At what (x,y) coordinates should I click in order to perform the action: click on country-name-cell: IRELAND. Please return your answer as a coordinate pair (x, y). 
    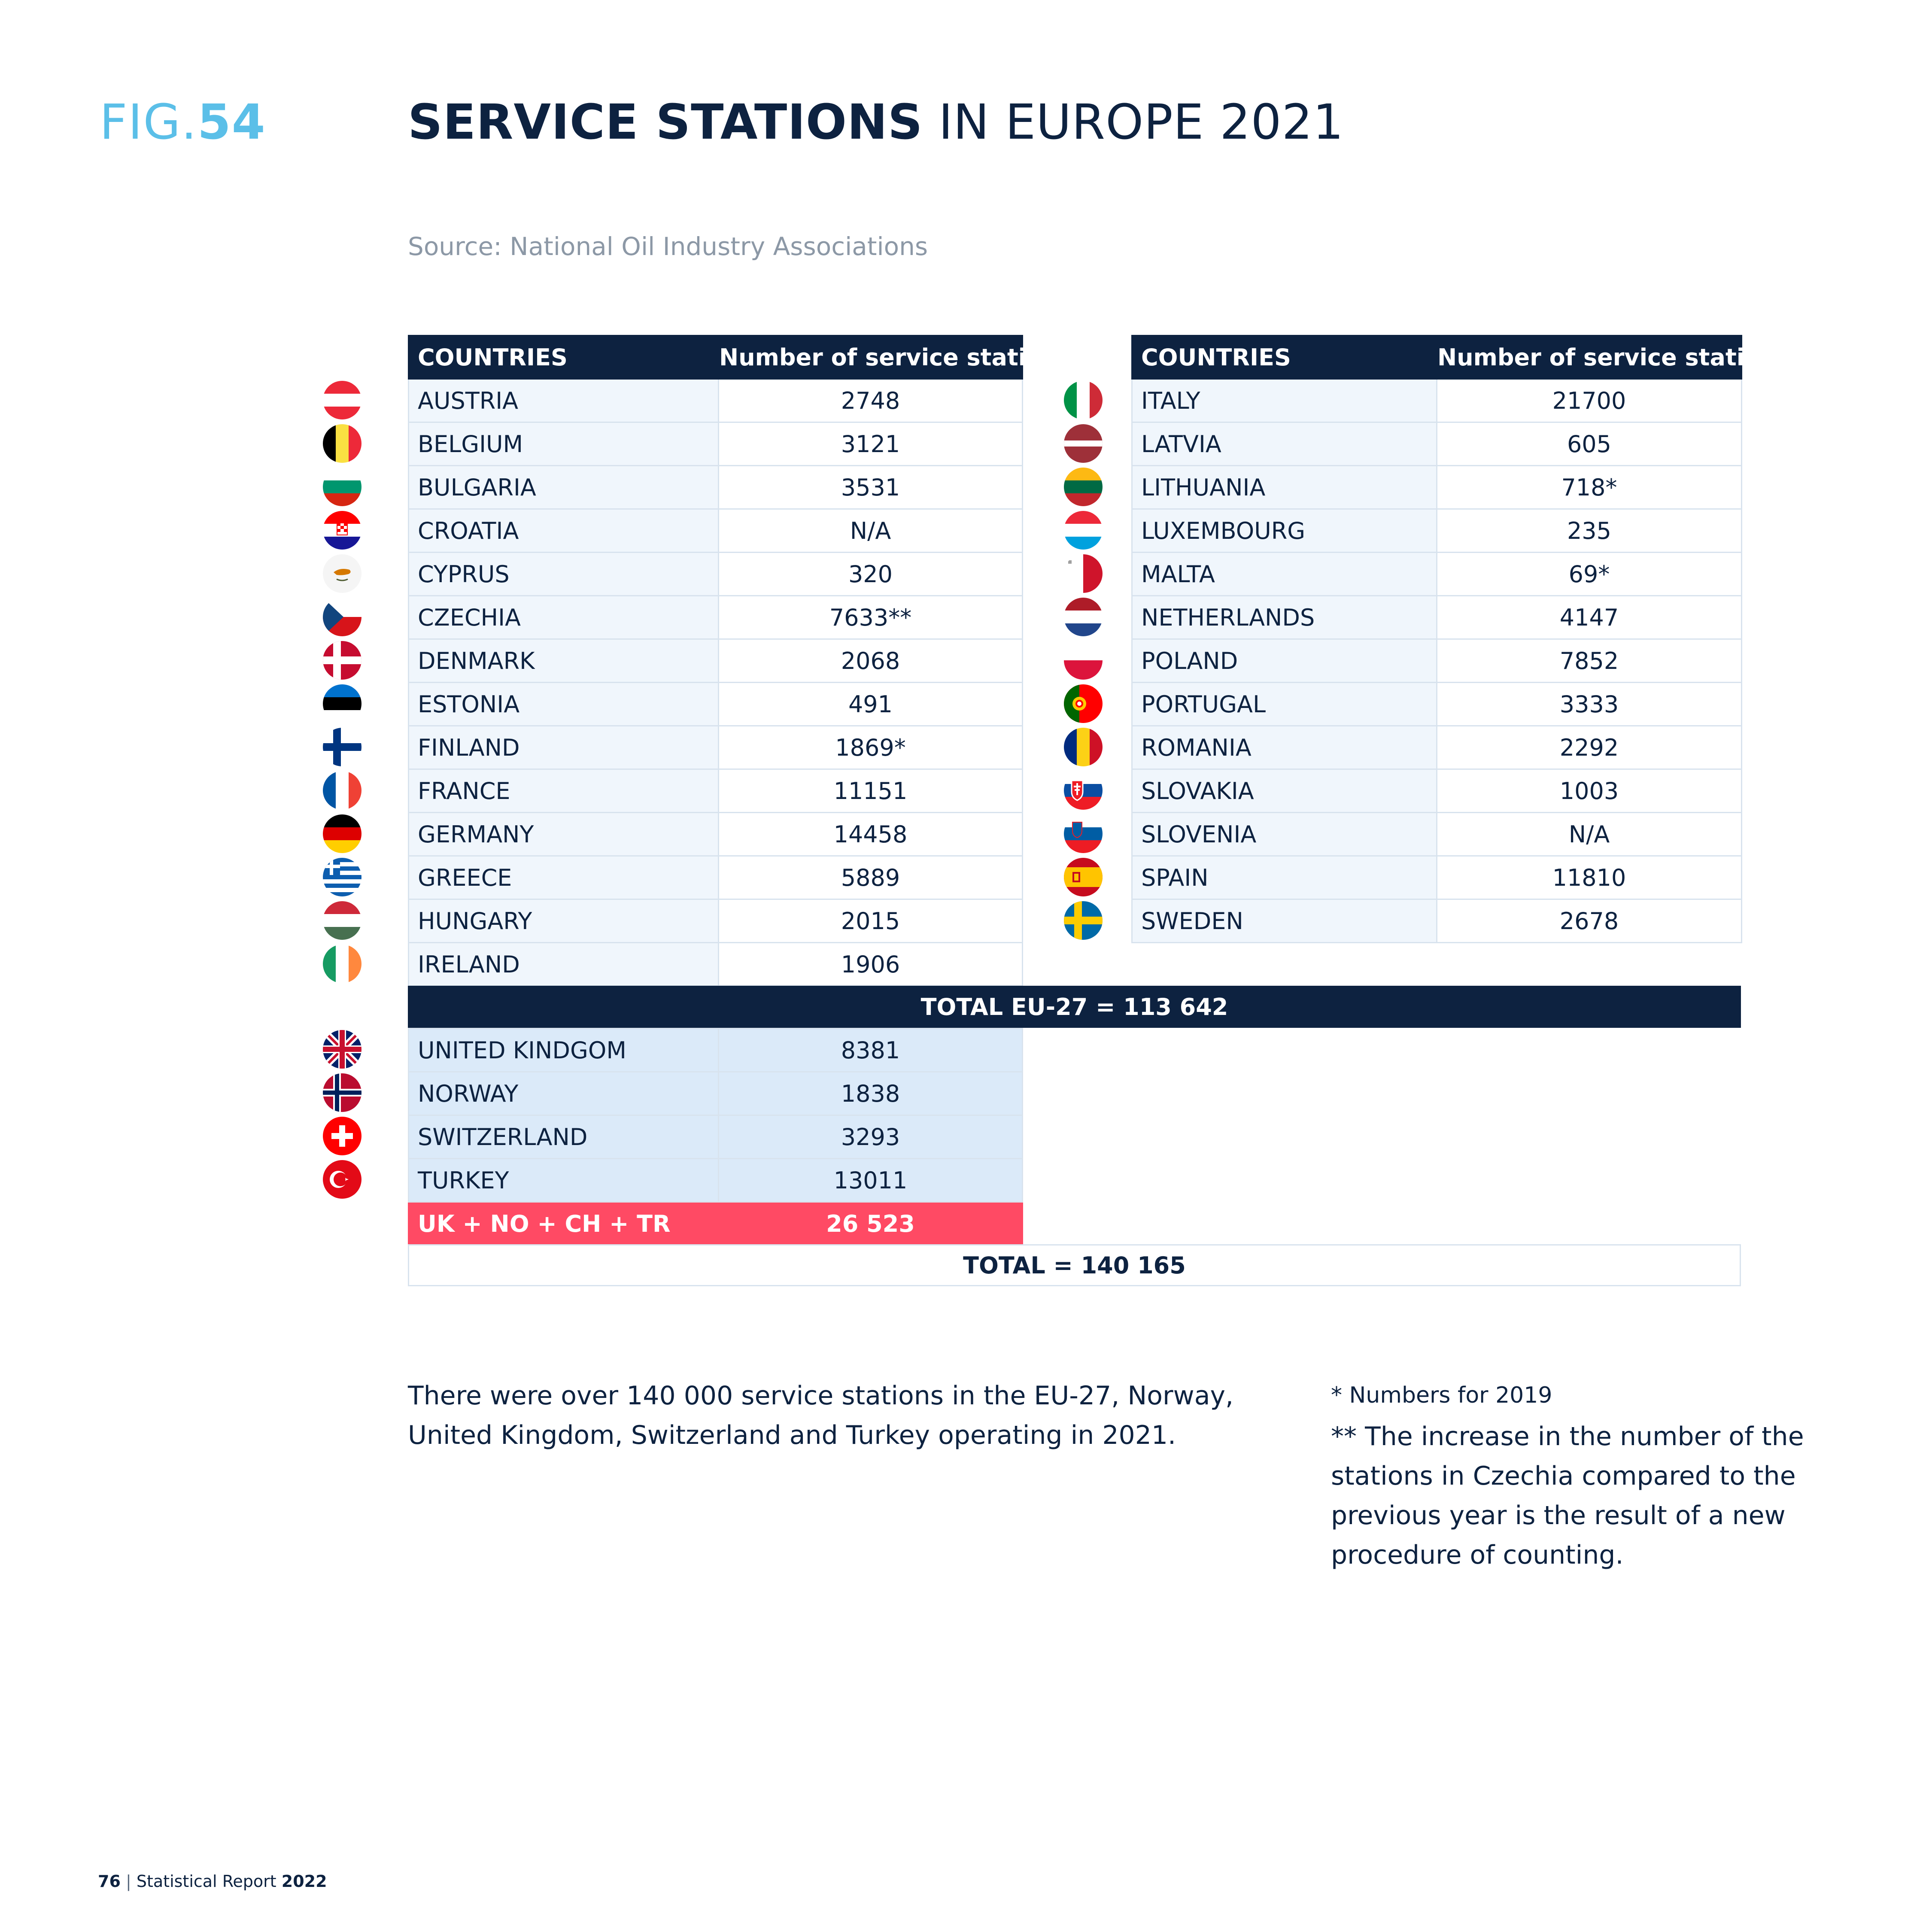
    Looking at the image, I should click on (563, 965).